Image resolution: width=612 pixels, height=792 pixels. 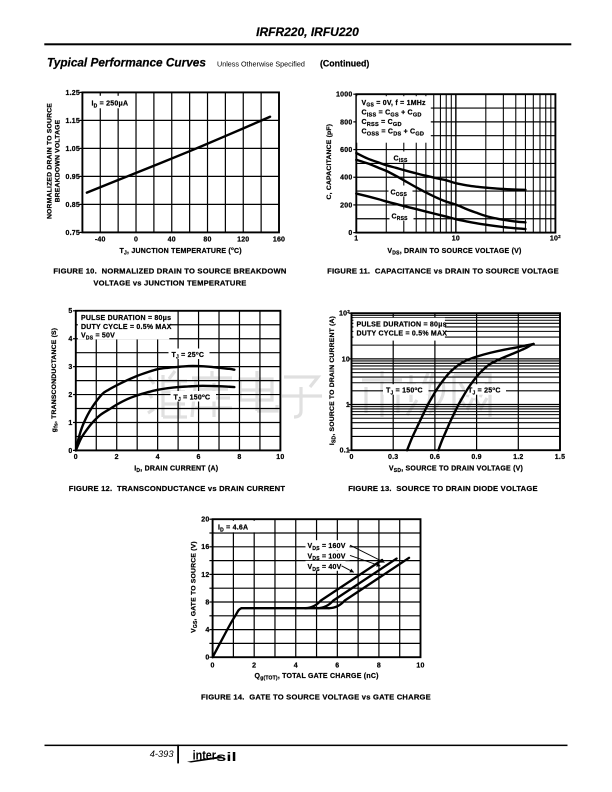 I want to click on svg-text: Typical Performance Curves, so click(x=126, y=63).